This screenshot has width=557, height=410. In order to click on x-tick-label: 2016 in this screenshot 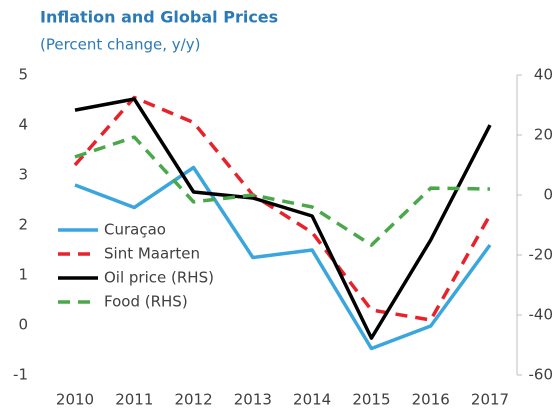, I will do `click(431, 400)`.